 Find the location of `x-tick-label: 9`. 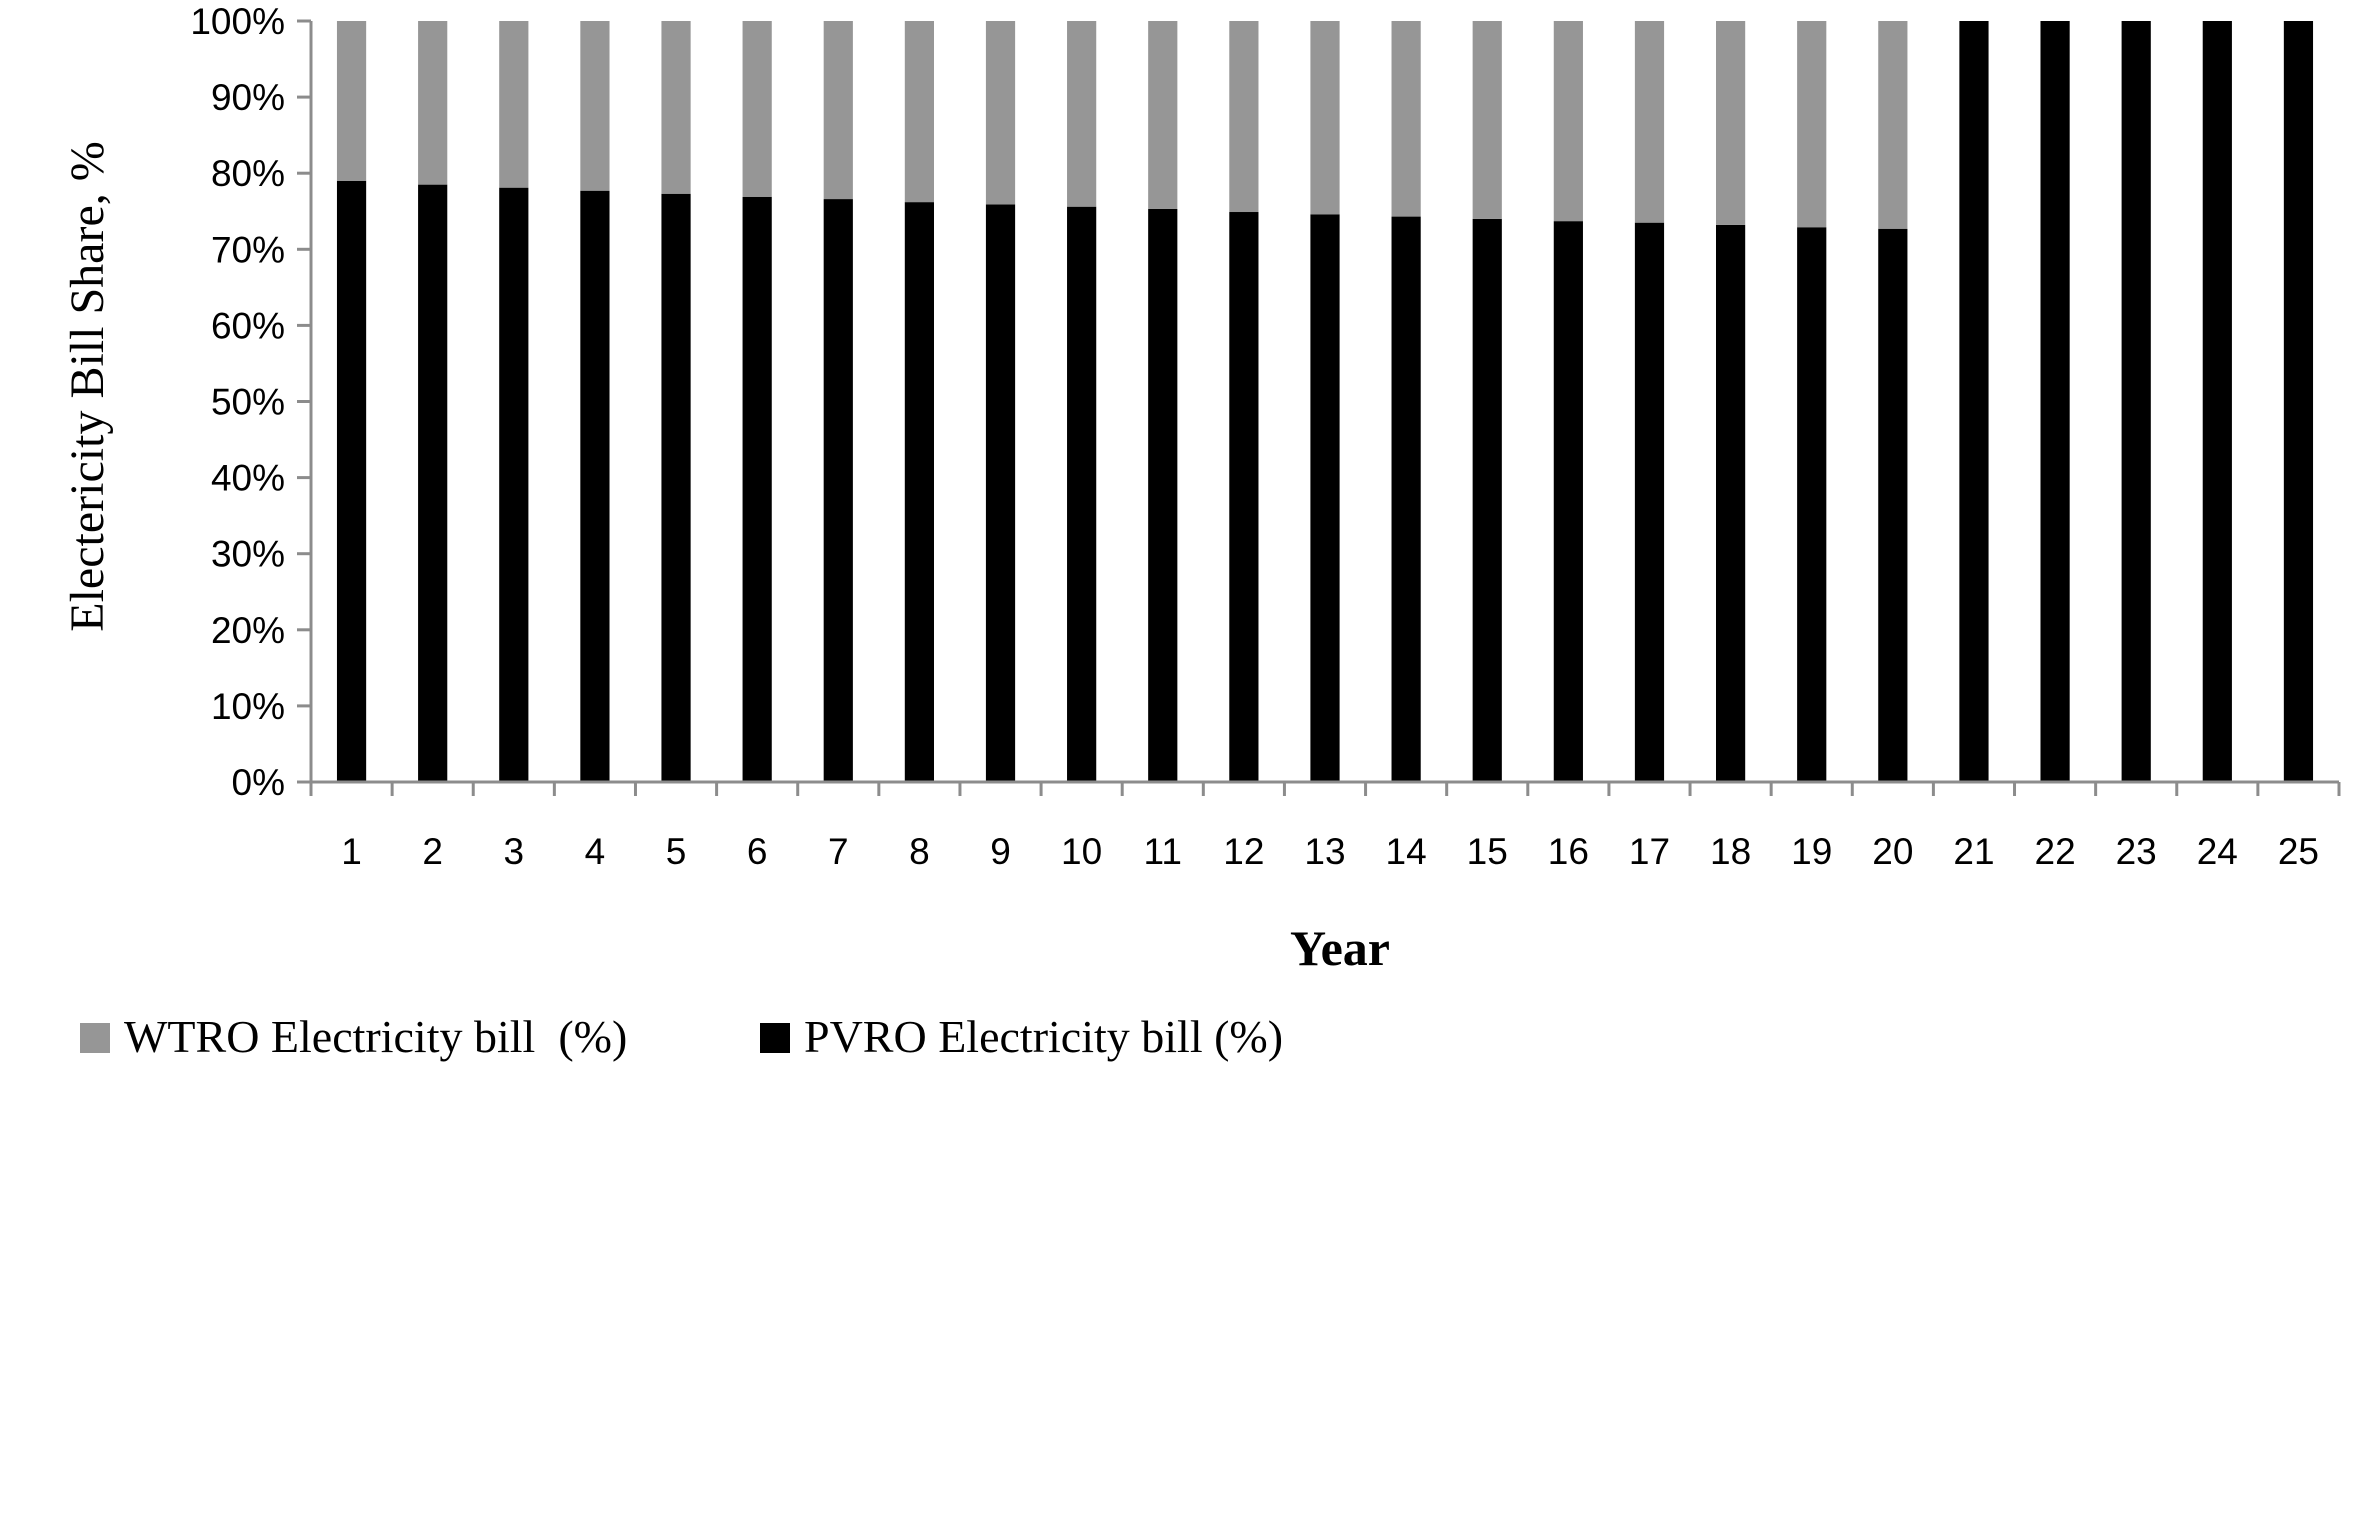

x-tick-label: 9 is located at coordinates (1000, 851).